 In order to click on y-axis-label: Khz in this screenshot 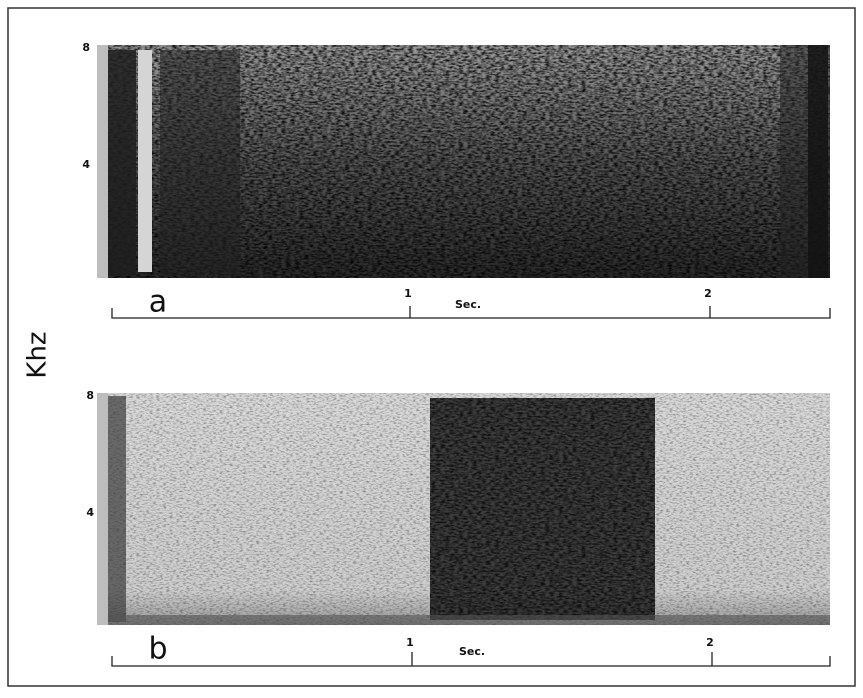, I will do `click(38, 354)`.